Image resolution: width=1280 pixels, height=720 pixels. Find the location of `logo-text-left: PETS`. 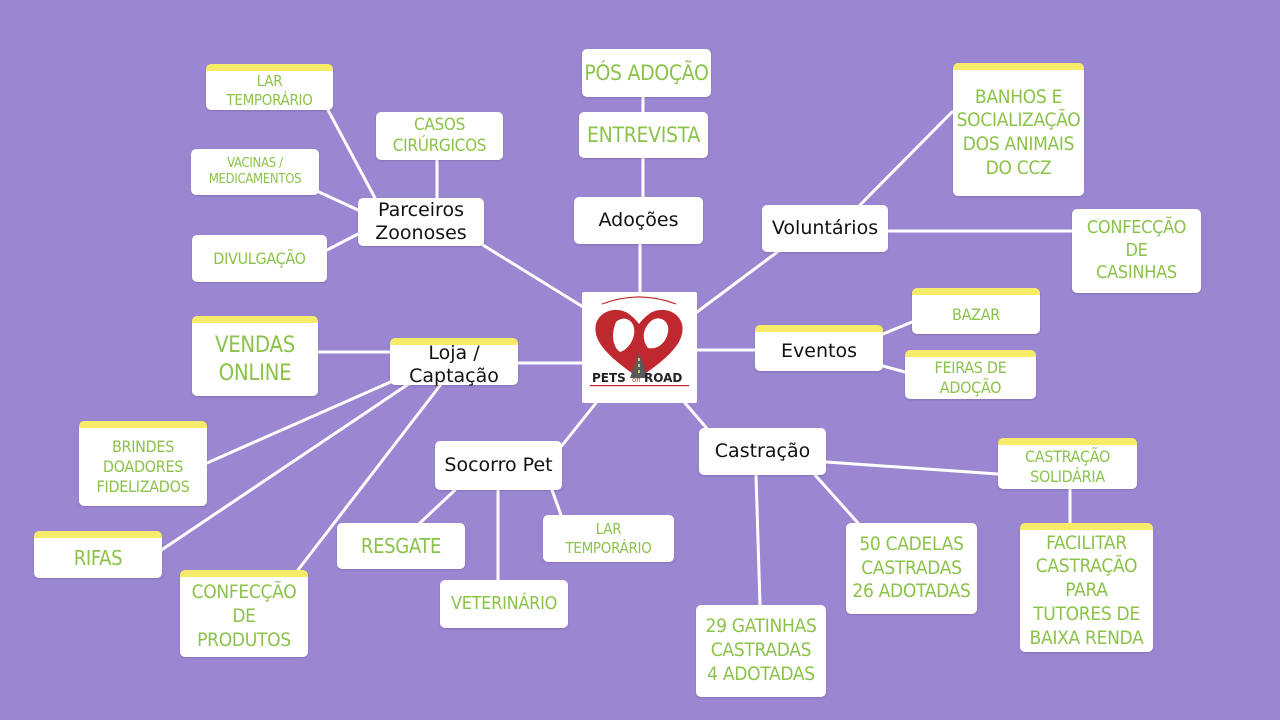

logo-text-left: PETS is located at coordinates (609, 378).